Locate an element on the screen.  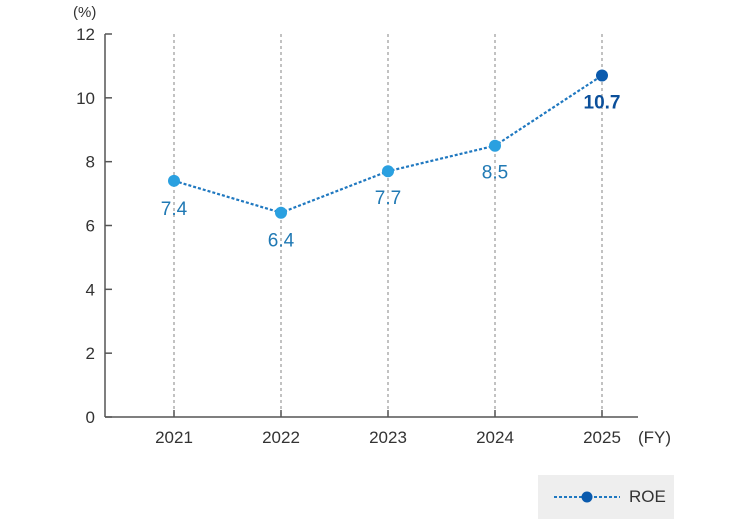
legend: ROE is located at coordinates (606, 497).